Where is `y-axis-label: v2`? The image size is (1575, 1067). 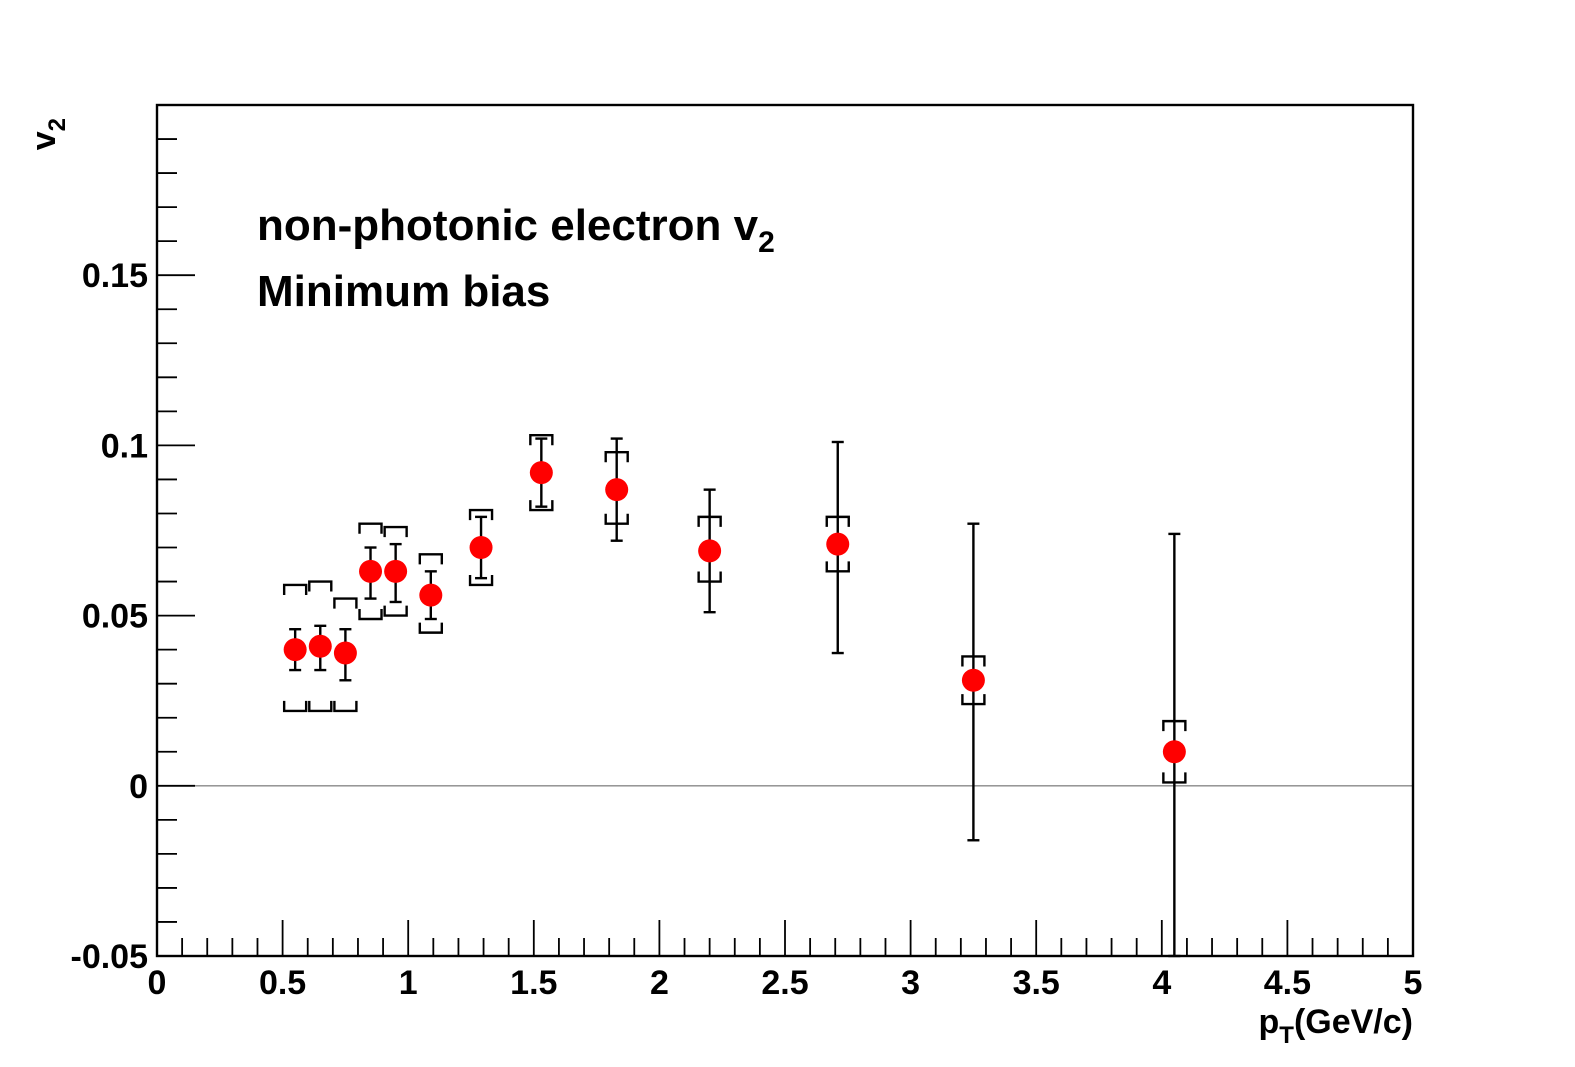
y-axis-label: v2 is located at coordinates (48, 134).